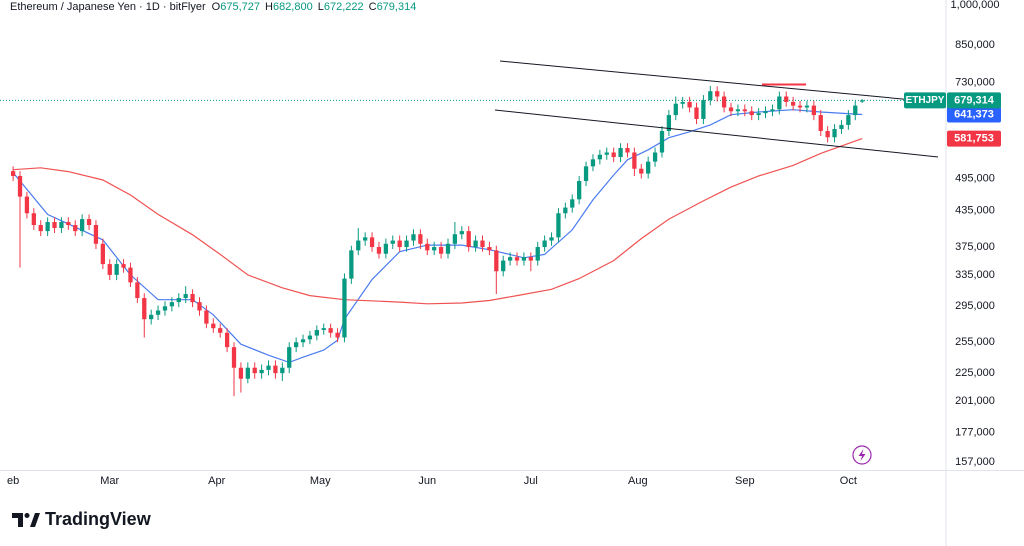  I want to click on header-ohlc-value: 672,222, so click(344, 7).